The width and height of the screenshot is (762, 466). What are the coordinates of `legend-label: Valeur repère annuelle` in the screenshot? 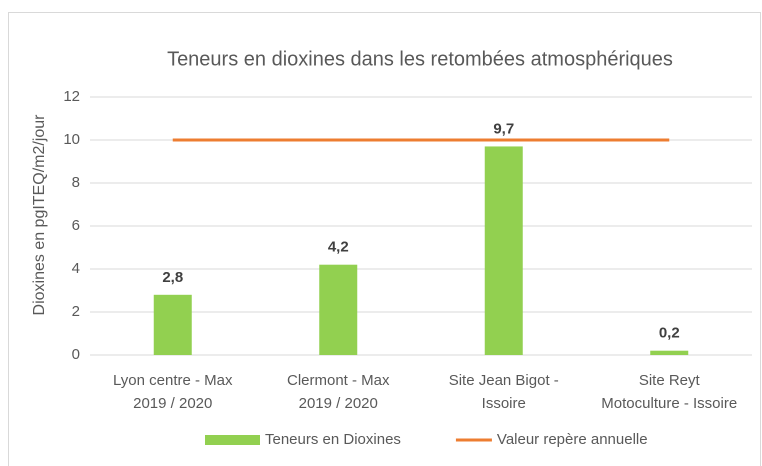 It's located at (572, 439).